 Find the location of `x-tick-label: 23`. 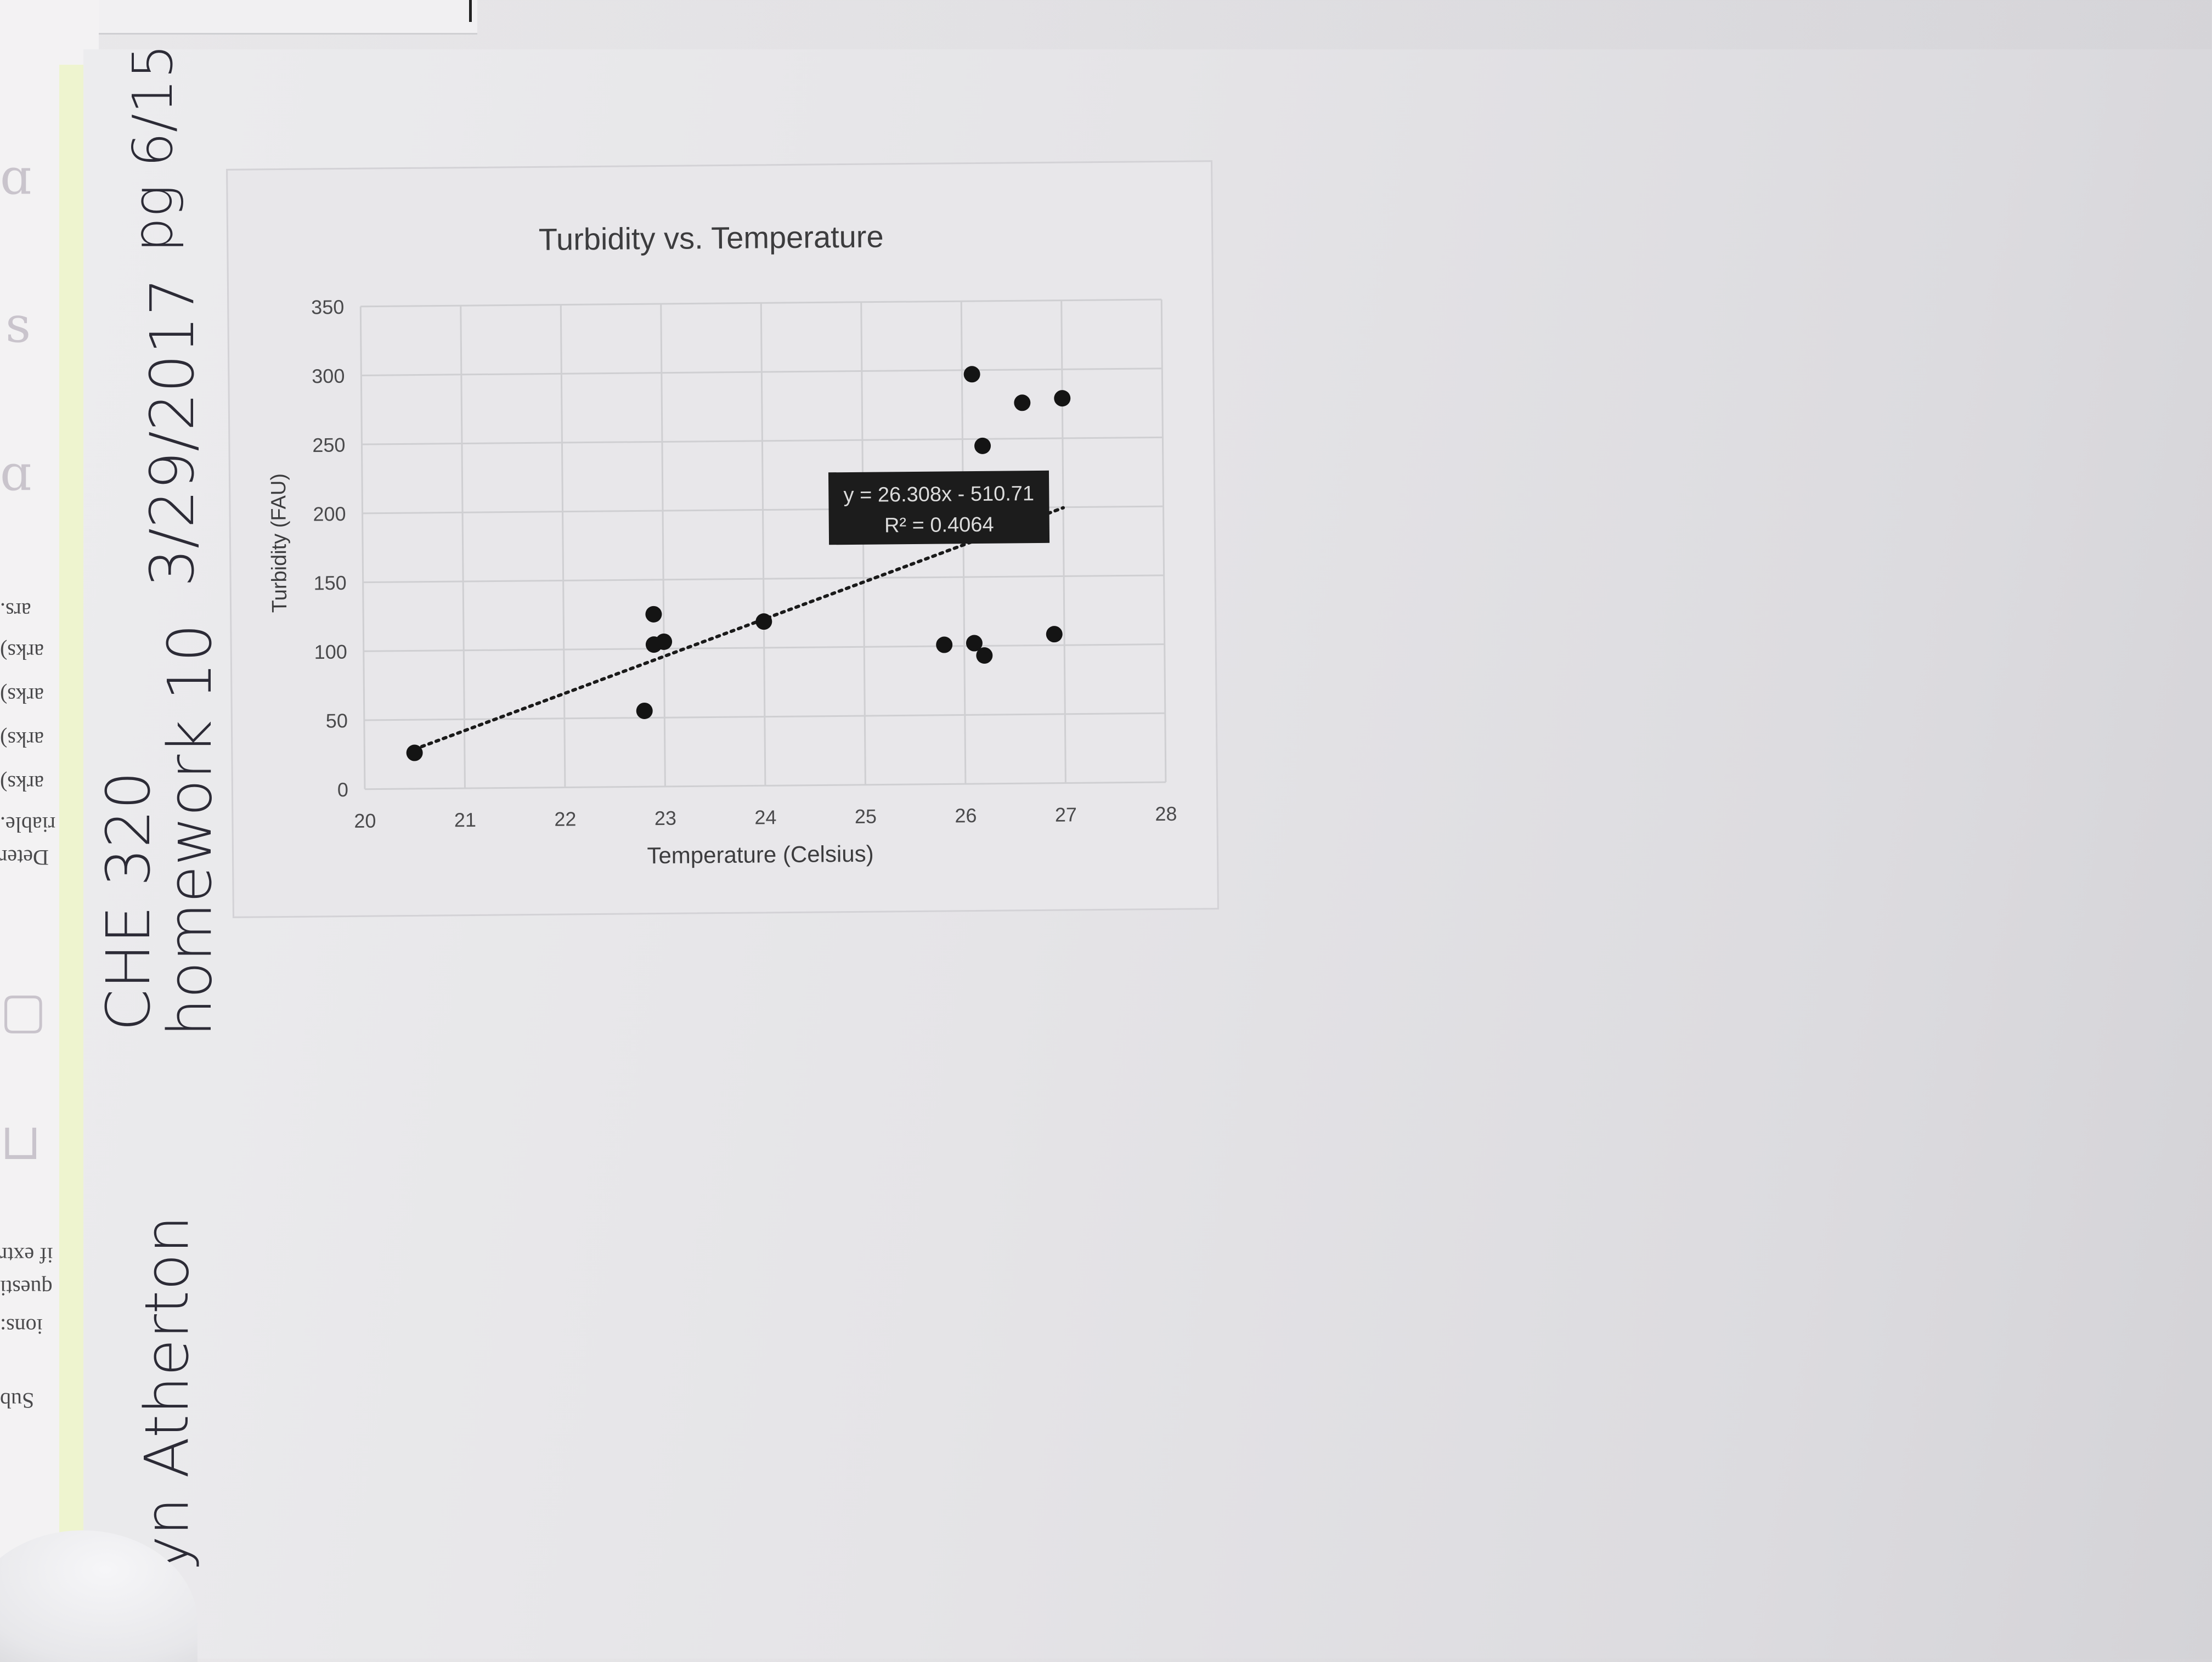

x-tick-label: 23 is located at coordinates (665, 818).